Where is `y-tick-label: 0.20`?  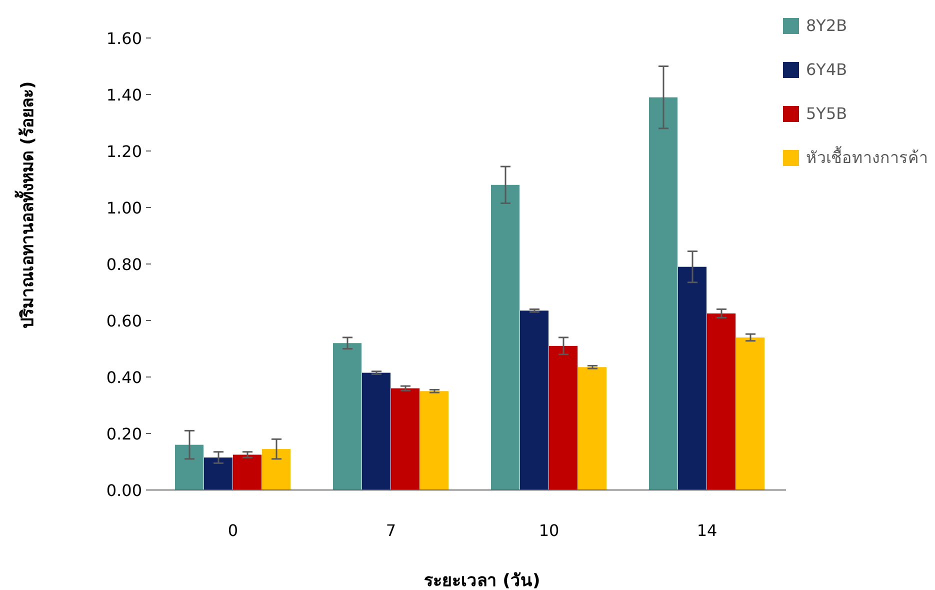
y-tick-label: 0.20 is located at coordinates (124, 434).